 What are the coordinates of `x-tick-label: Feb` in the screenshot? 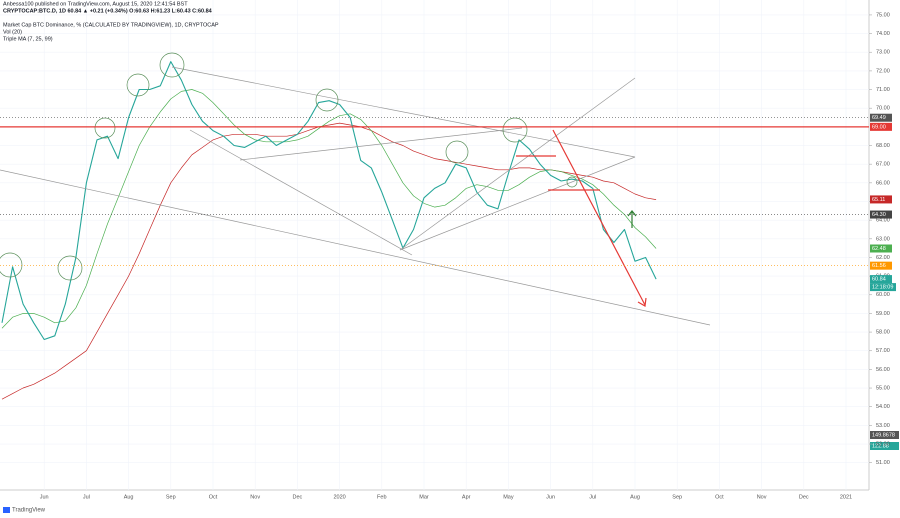 It's located at (381, 497).